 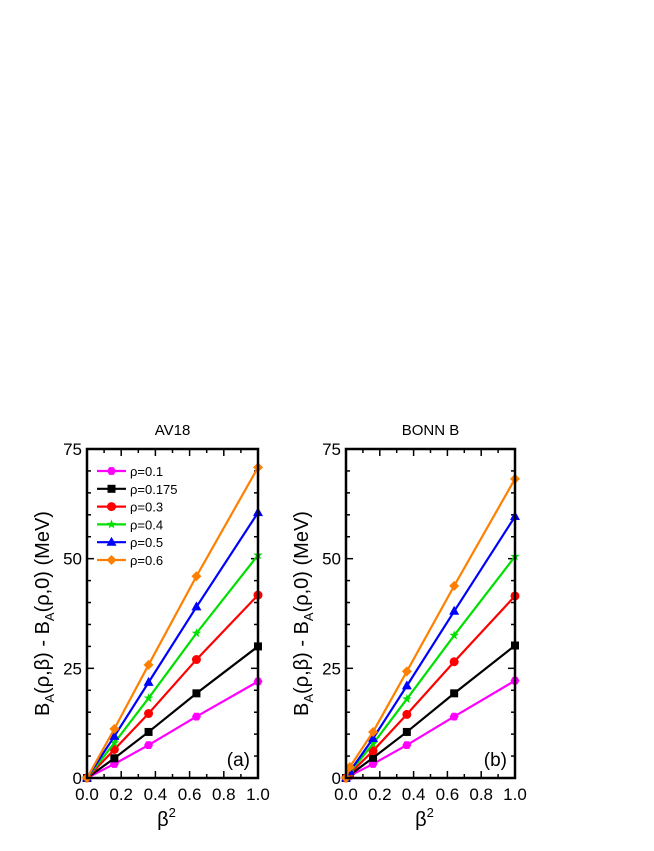 I want to click on legend-label: ρ=0.6, so click(x=146, y=560).